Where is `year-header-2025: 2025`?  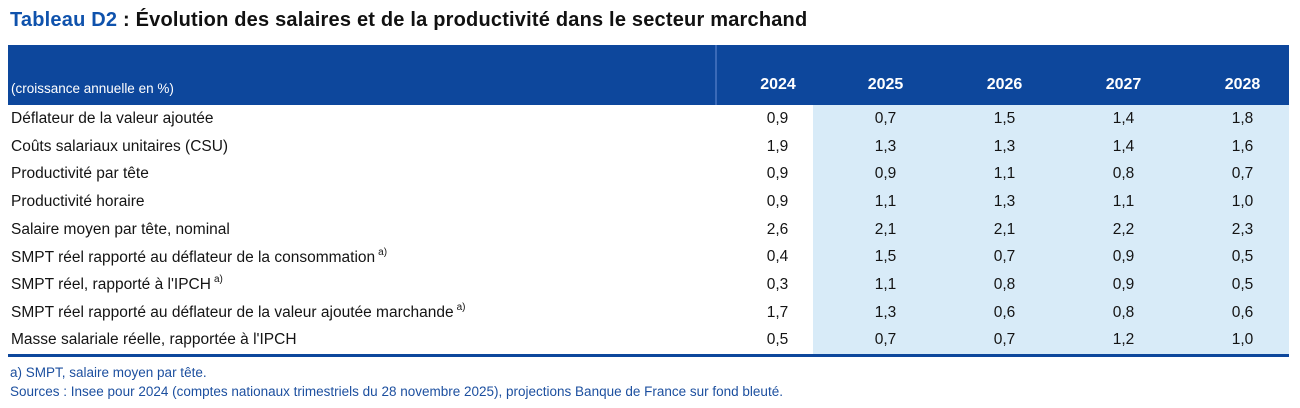 year-header-2025: 2025 is located at coordinates (872, 75).